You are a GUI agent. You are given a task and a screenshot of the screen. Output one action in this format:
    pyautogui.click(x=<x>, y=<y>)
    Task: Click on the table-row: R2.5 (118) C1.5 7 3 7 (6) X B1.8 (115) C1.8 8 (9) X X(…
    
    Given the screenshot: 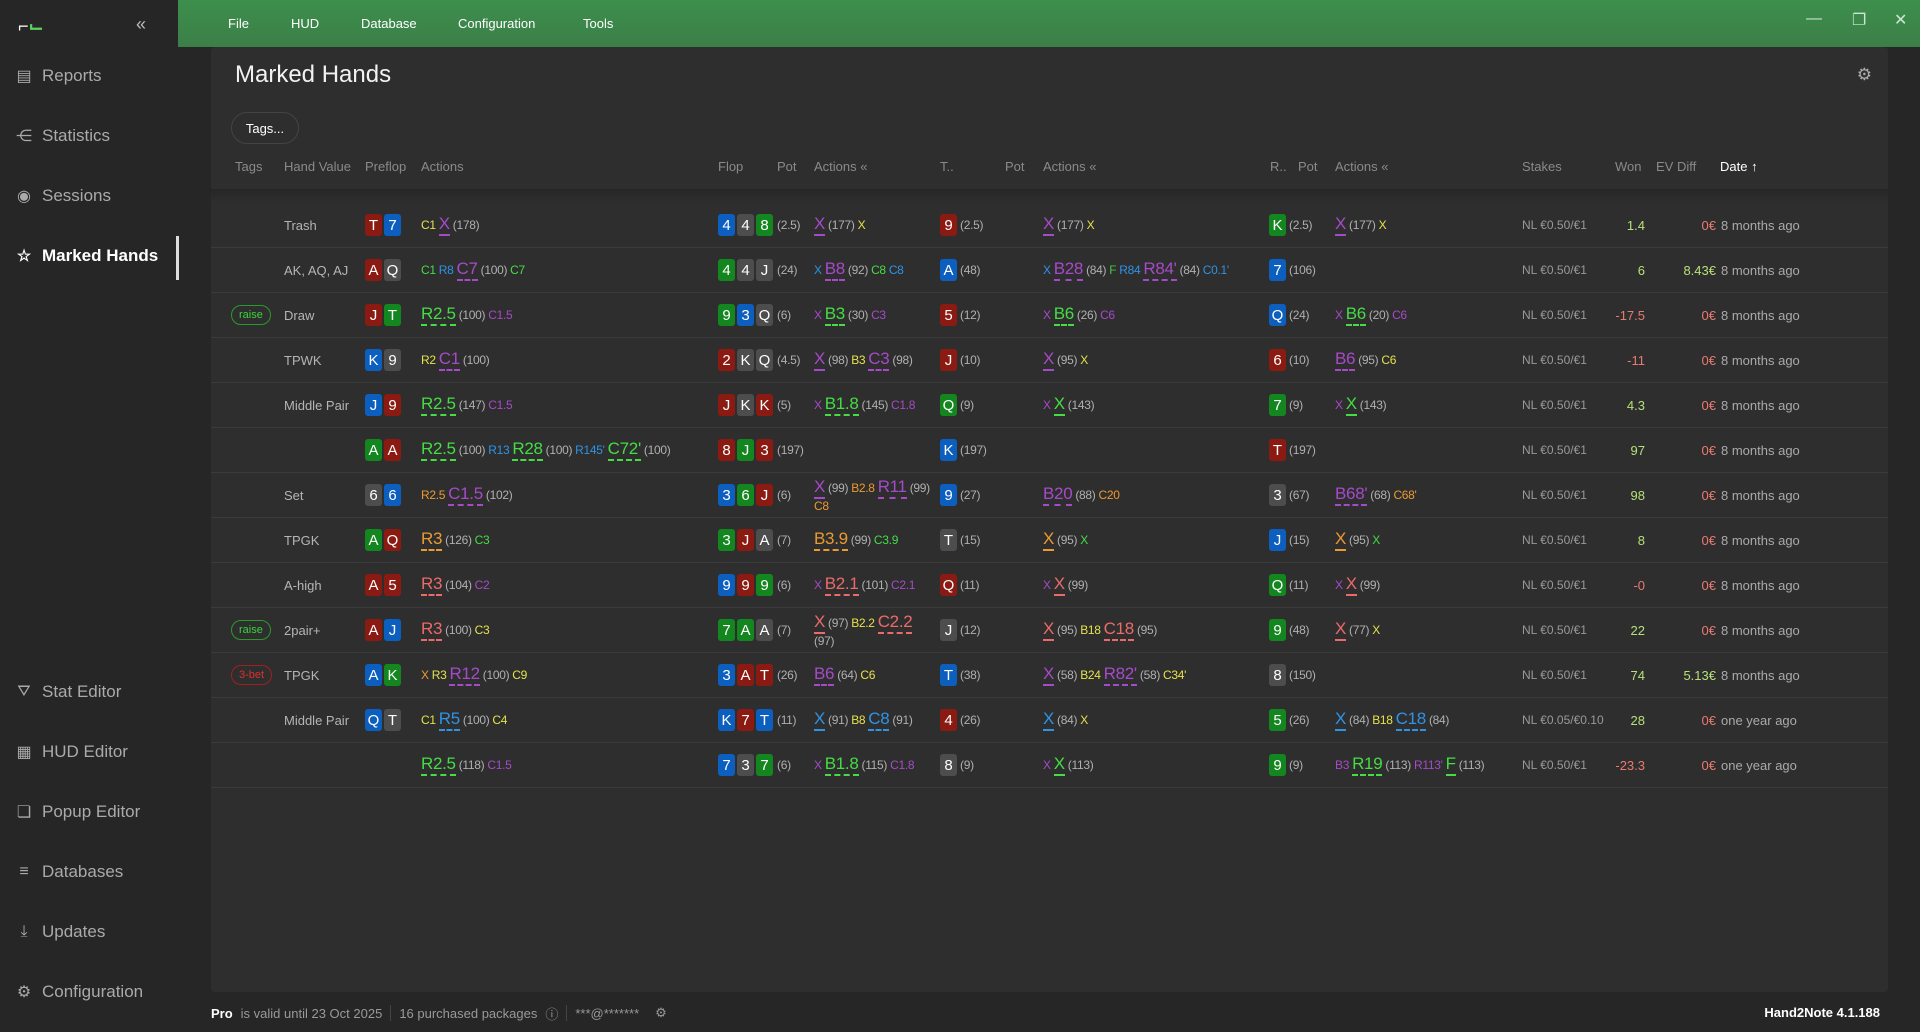 What is the action you would take?
    pyautogui.click(x=1049, y=765)
    